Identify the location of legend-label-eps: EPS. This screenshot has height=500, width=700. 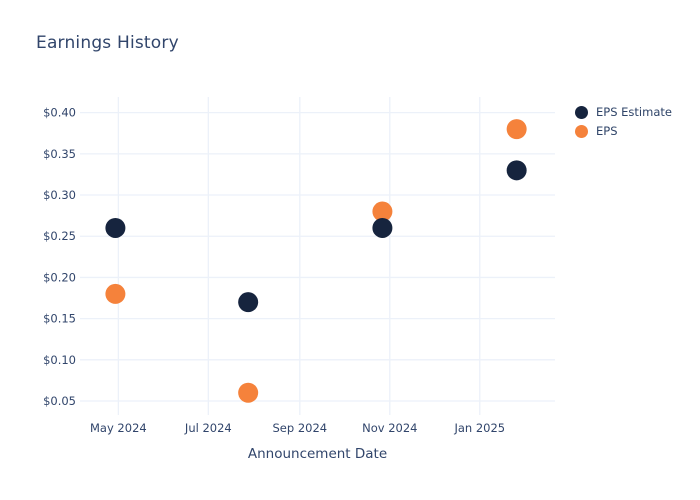
(607, 131).